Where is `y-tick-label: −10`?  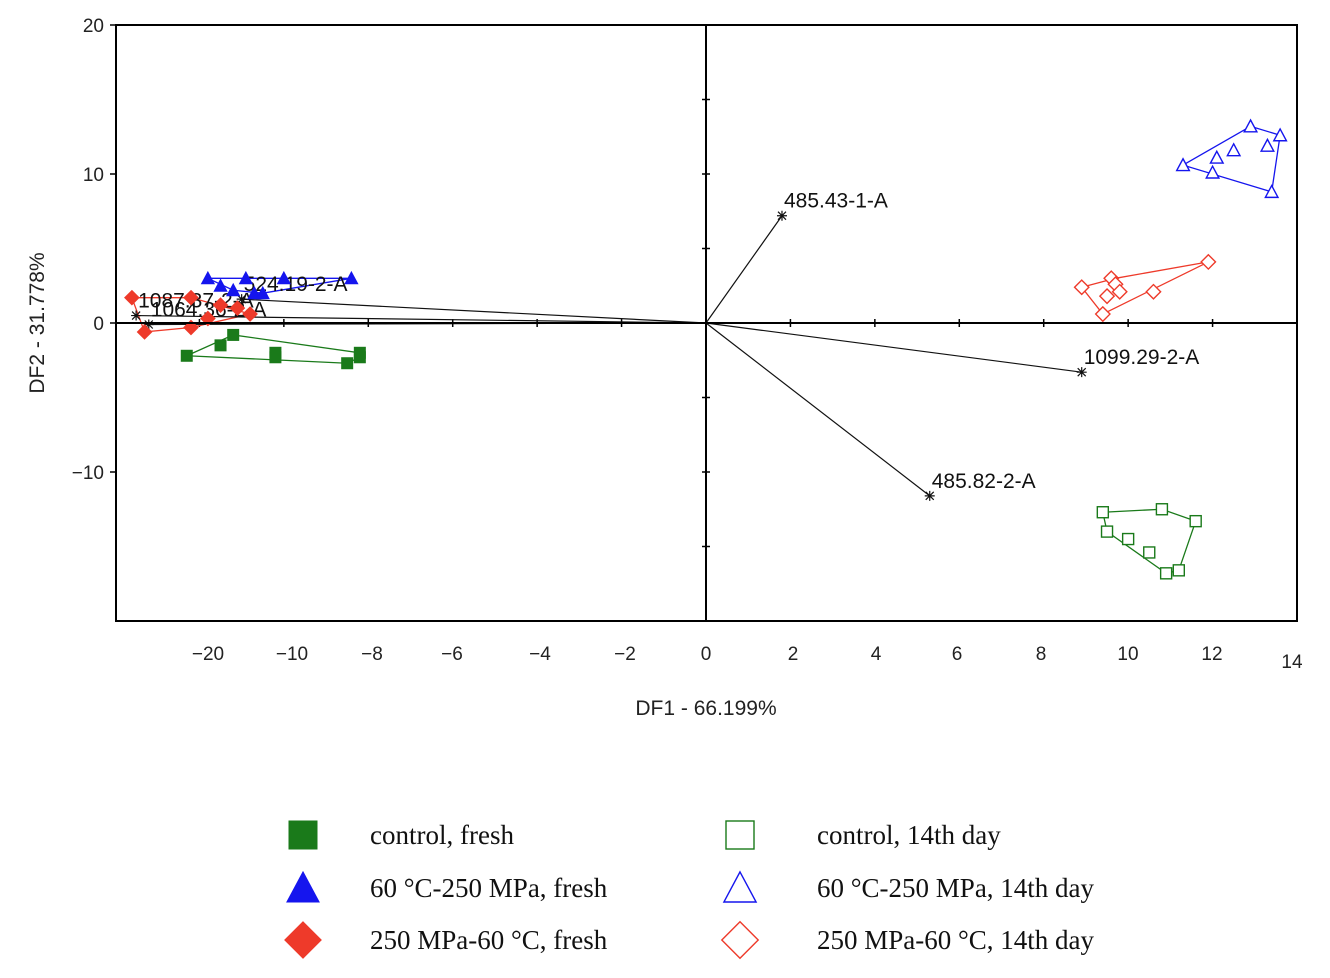 y-tick-label: −10 is located at coordinates (88, 473).